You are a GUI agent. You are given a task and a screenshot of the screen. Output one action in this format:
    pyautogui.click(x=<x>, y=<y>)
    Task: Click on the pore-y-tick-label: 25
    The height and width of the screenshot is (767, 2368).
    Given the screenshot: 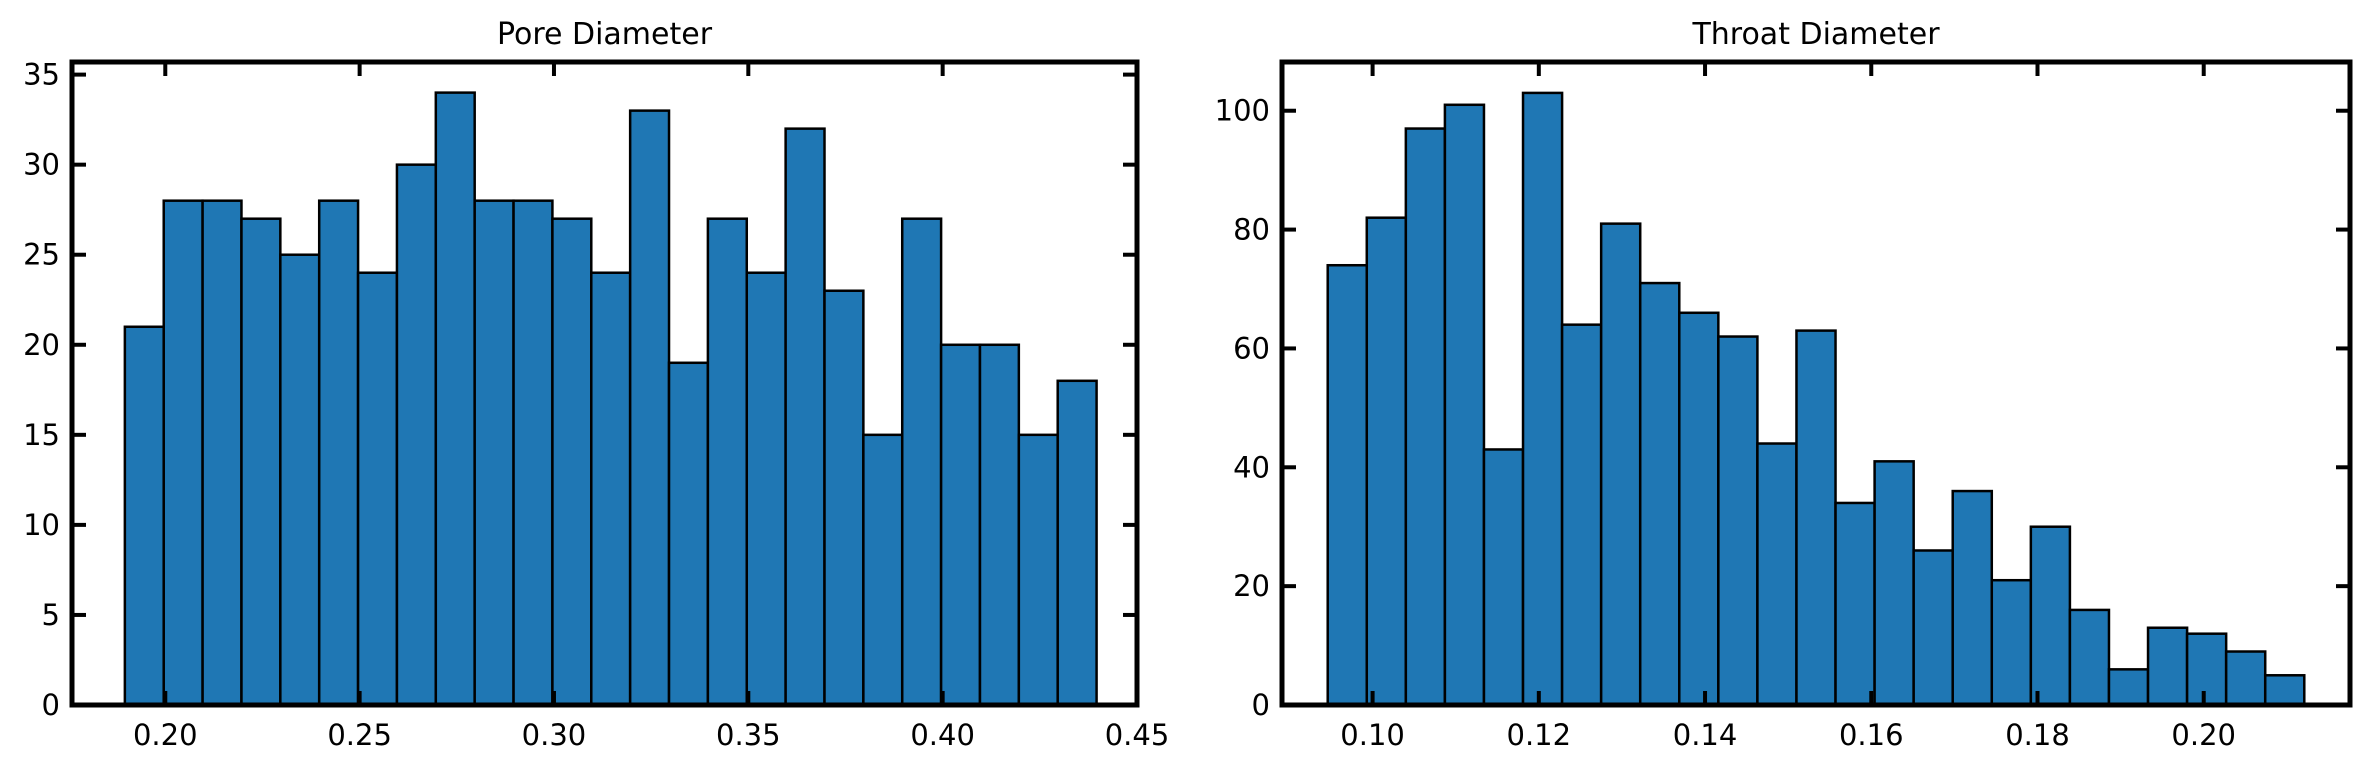 What is the action you would take?
    pyautogui.click(x=41, y=255)
    